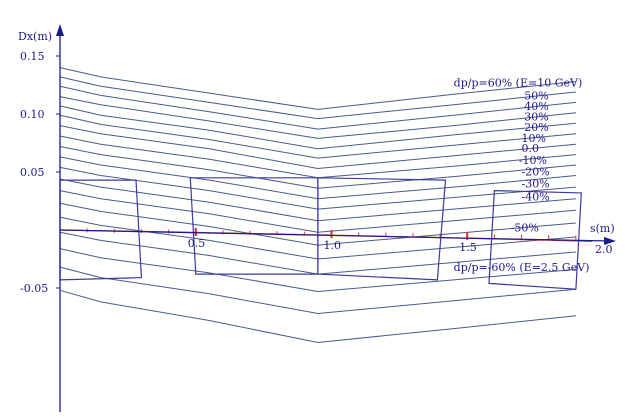  I want to click on curve-label: -50%, so click(525, 228).